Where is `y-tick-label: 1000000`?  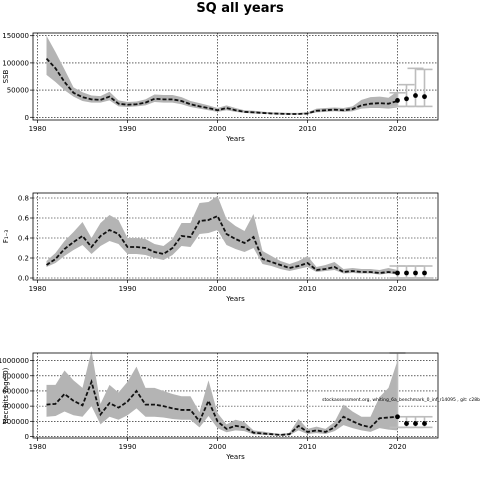
y-tick-label: 1000000 is located at coordinates (14, 361).